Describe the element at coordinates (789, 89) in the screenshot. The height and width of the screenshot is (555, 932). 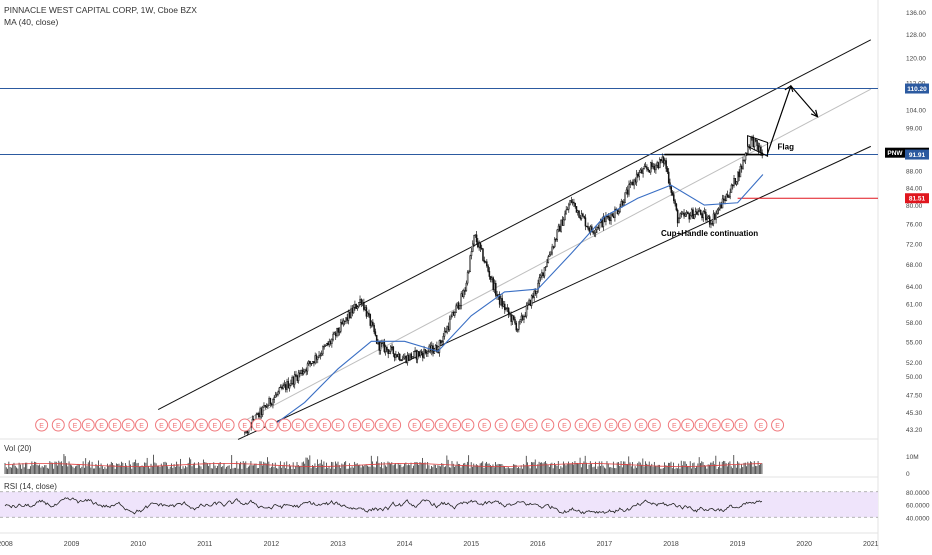
I see `projection-peak-arrowhead` at that location.